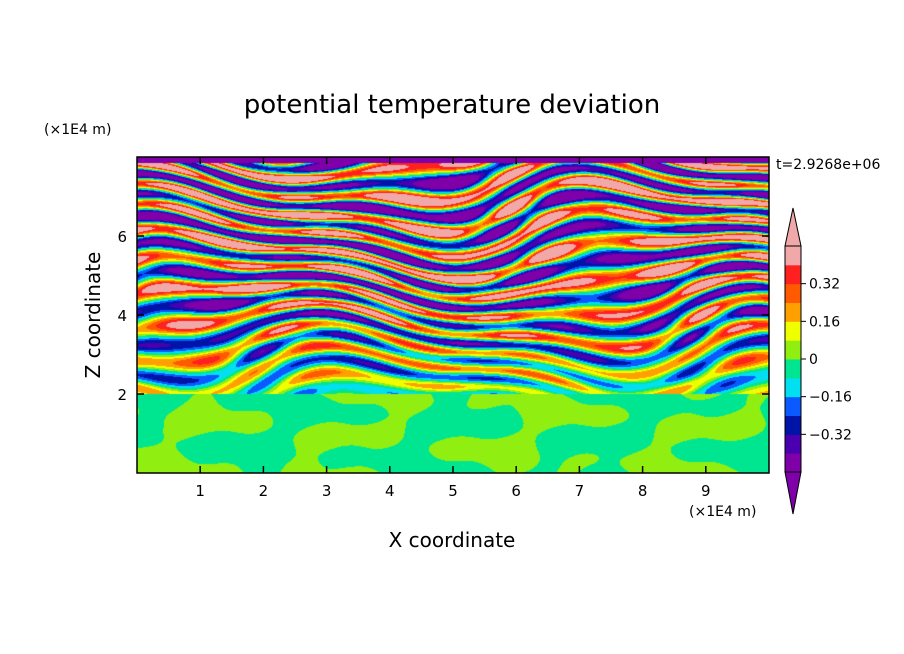 This screenshot has width=904, height=654. What do you see at coordinates (200, 491) in the screenshot?
I see `x-tick-label: 1` at bounding box center [200, 491].